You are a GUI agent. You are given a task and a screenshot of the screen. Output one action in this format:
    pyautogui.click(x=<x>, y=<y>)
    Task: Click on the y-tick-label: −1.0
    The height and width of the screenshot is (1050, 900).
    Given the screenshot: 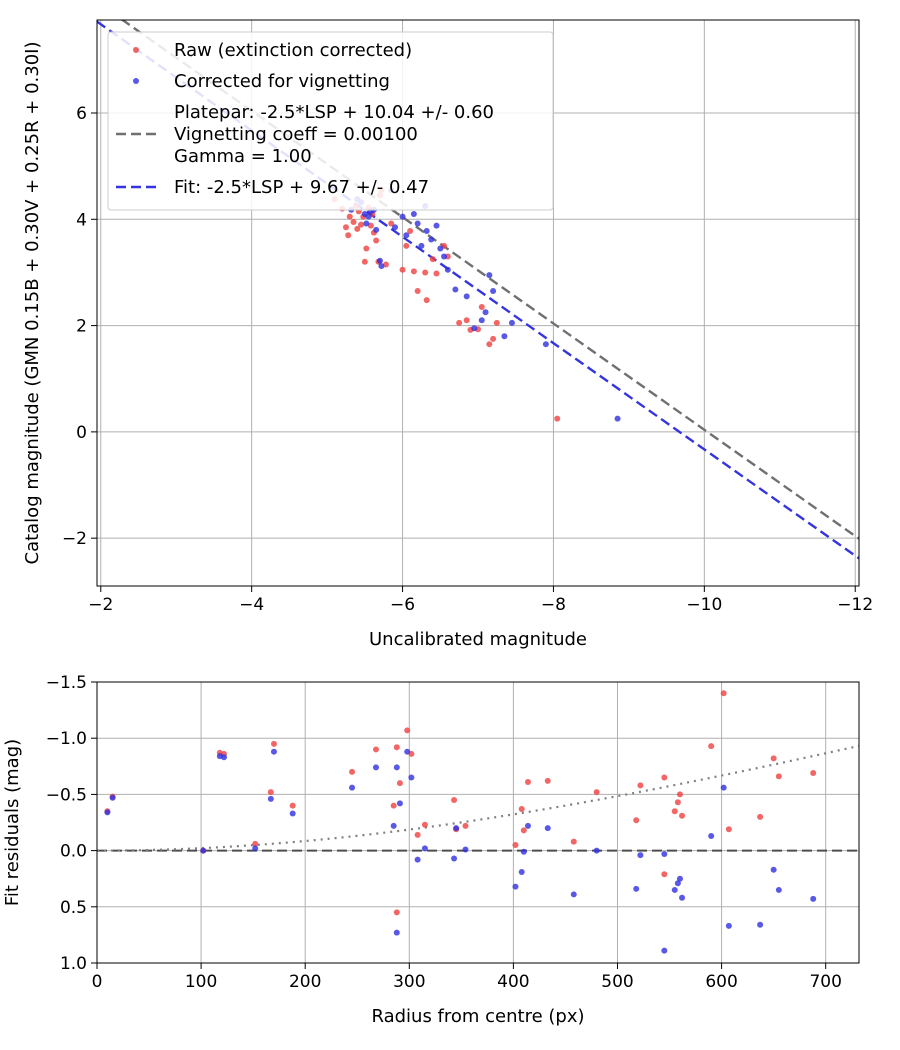 What is the action you would take?
    pyautogui.click(x=66, y=739)
    